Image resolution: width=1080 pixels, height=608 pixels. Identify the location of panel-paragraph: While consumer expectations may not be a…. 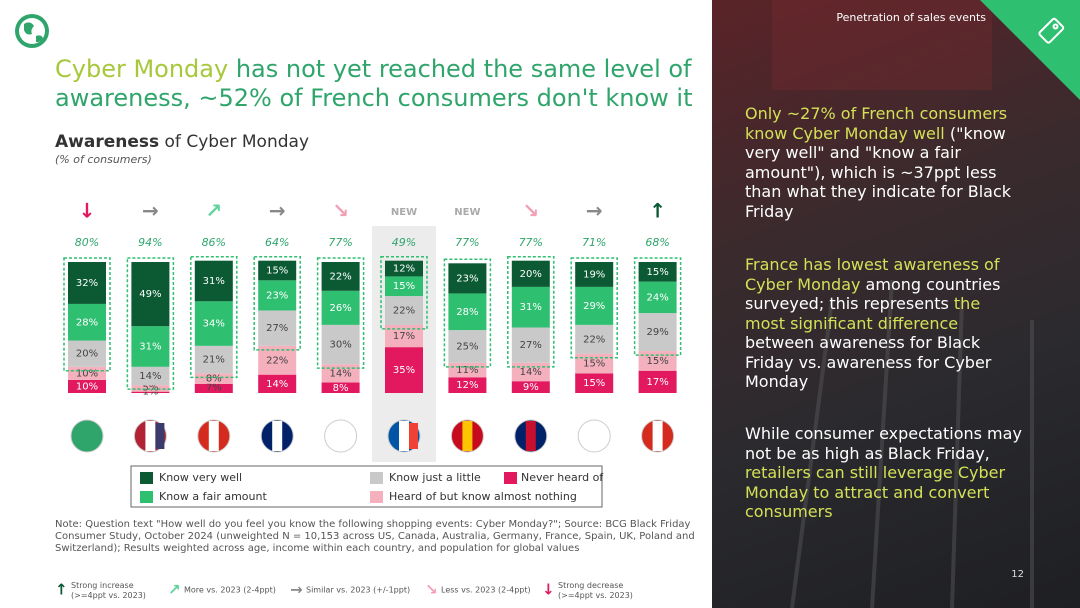
(885, 473).